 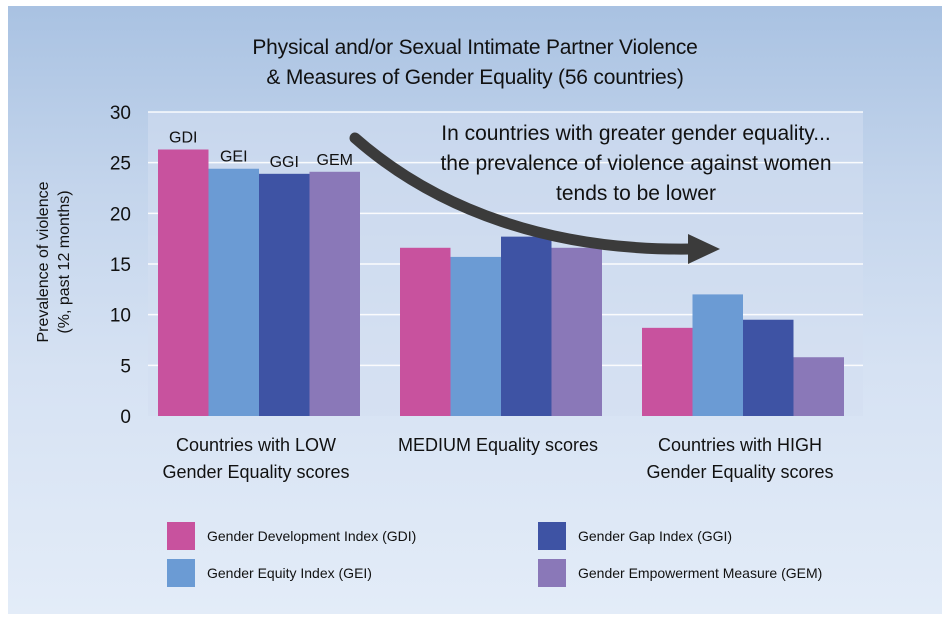 What do you see at coordinates (256, 472) in the screenshot?
I see `category-label-low-line-2: Gender Equality scores` at bounding box center [256, 472].